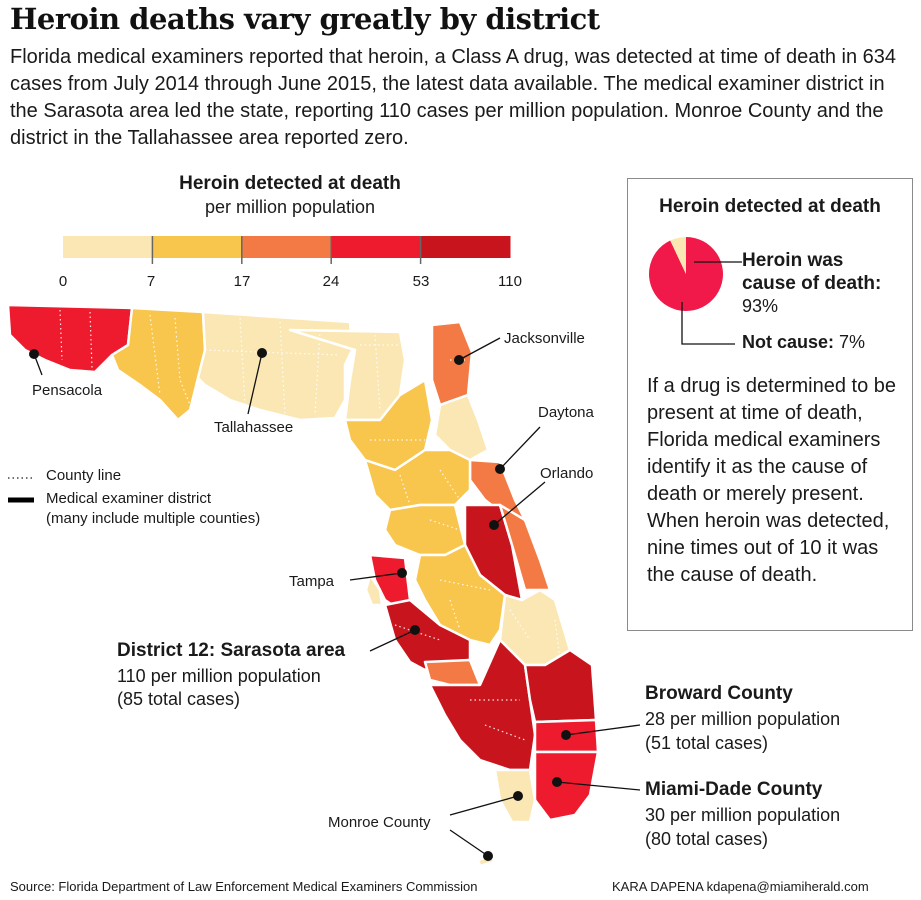  What do you see at coordinates (494, 525) in the screenshot?
I see `orlando-dot` at bounding box center [494, 525].